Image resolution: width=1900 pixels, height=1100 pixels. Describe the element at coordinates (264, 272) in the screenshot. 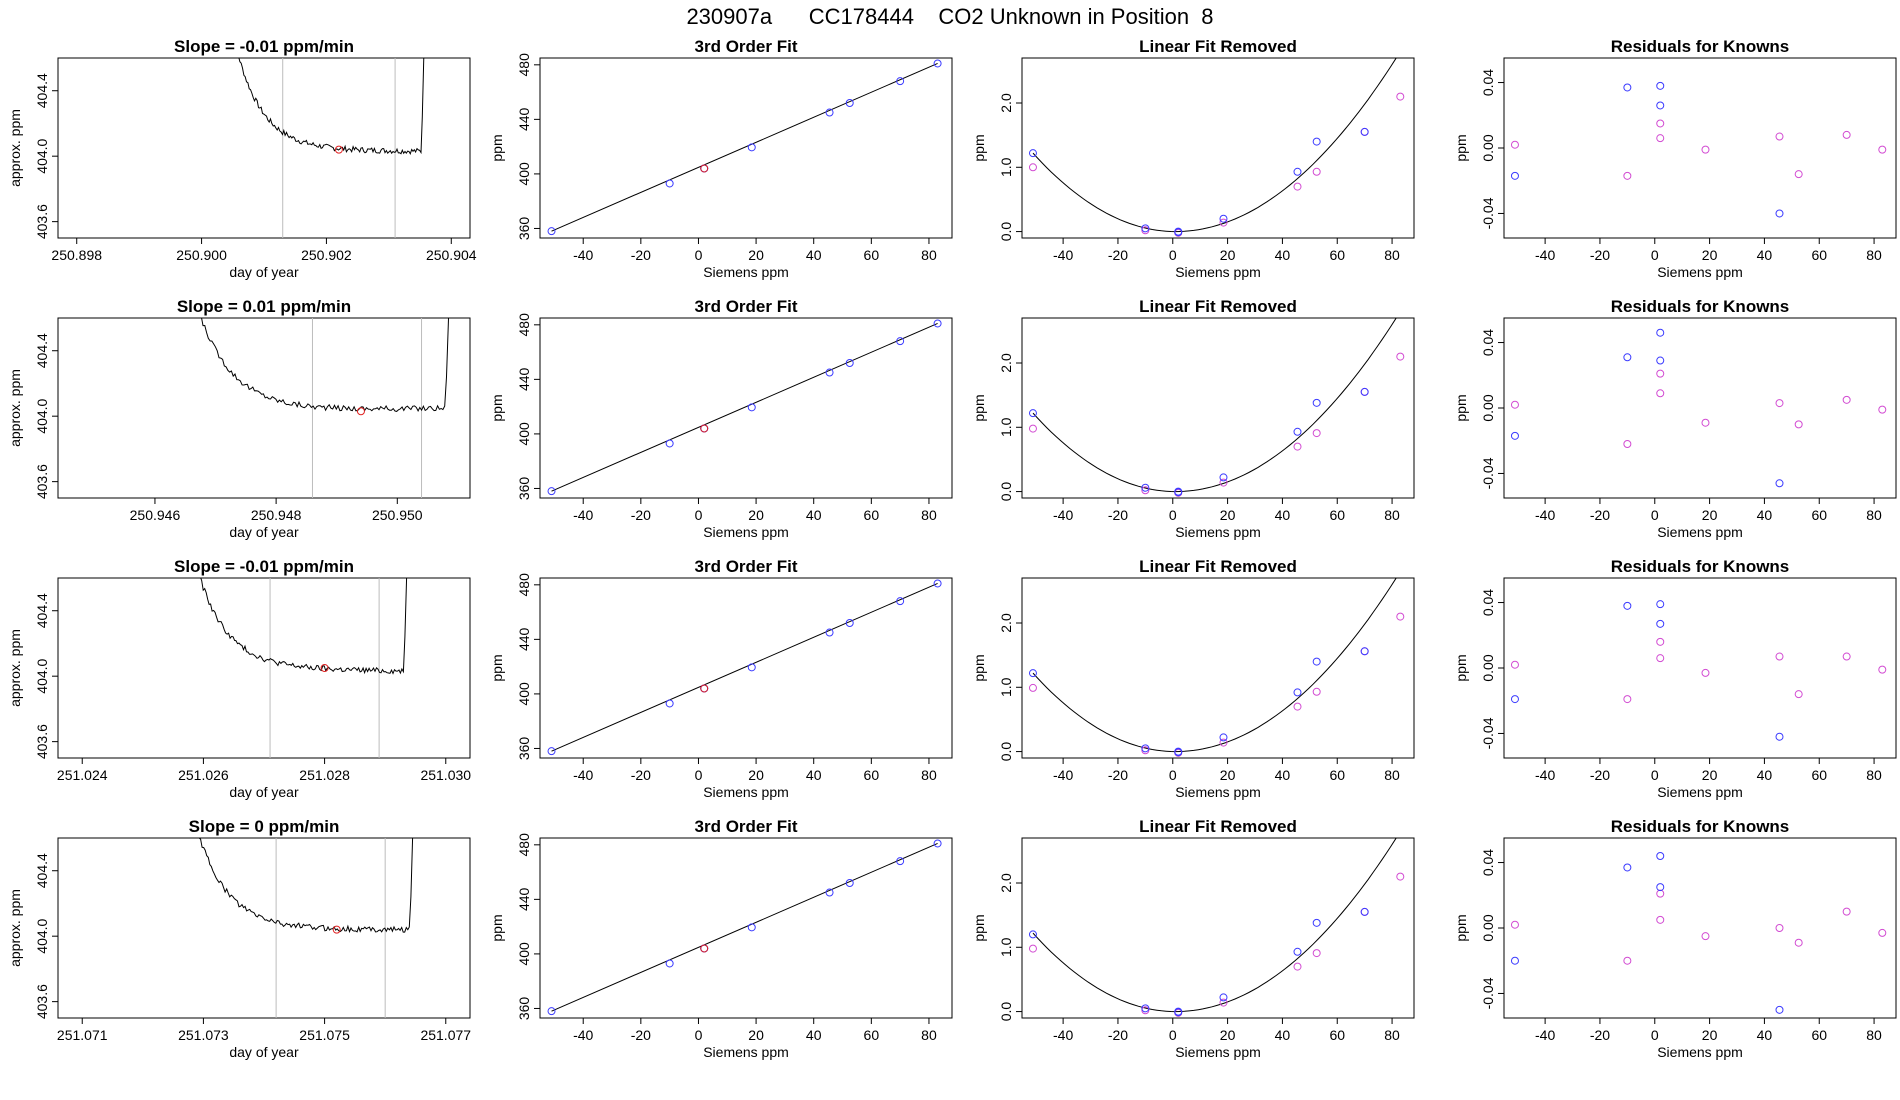

I see `x-axis-label: day of year` at that location.